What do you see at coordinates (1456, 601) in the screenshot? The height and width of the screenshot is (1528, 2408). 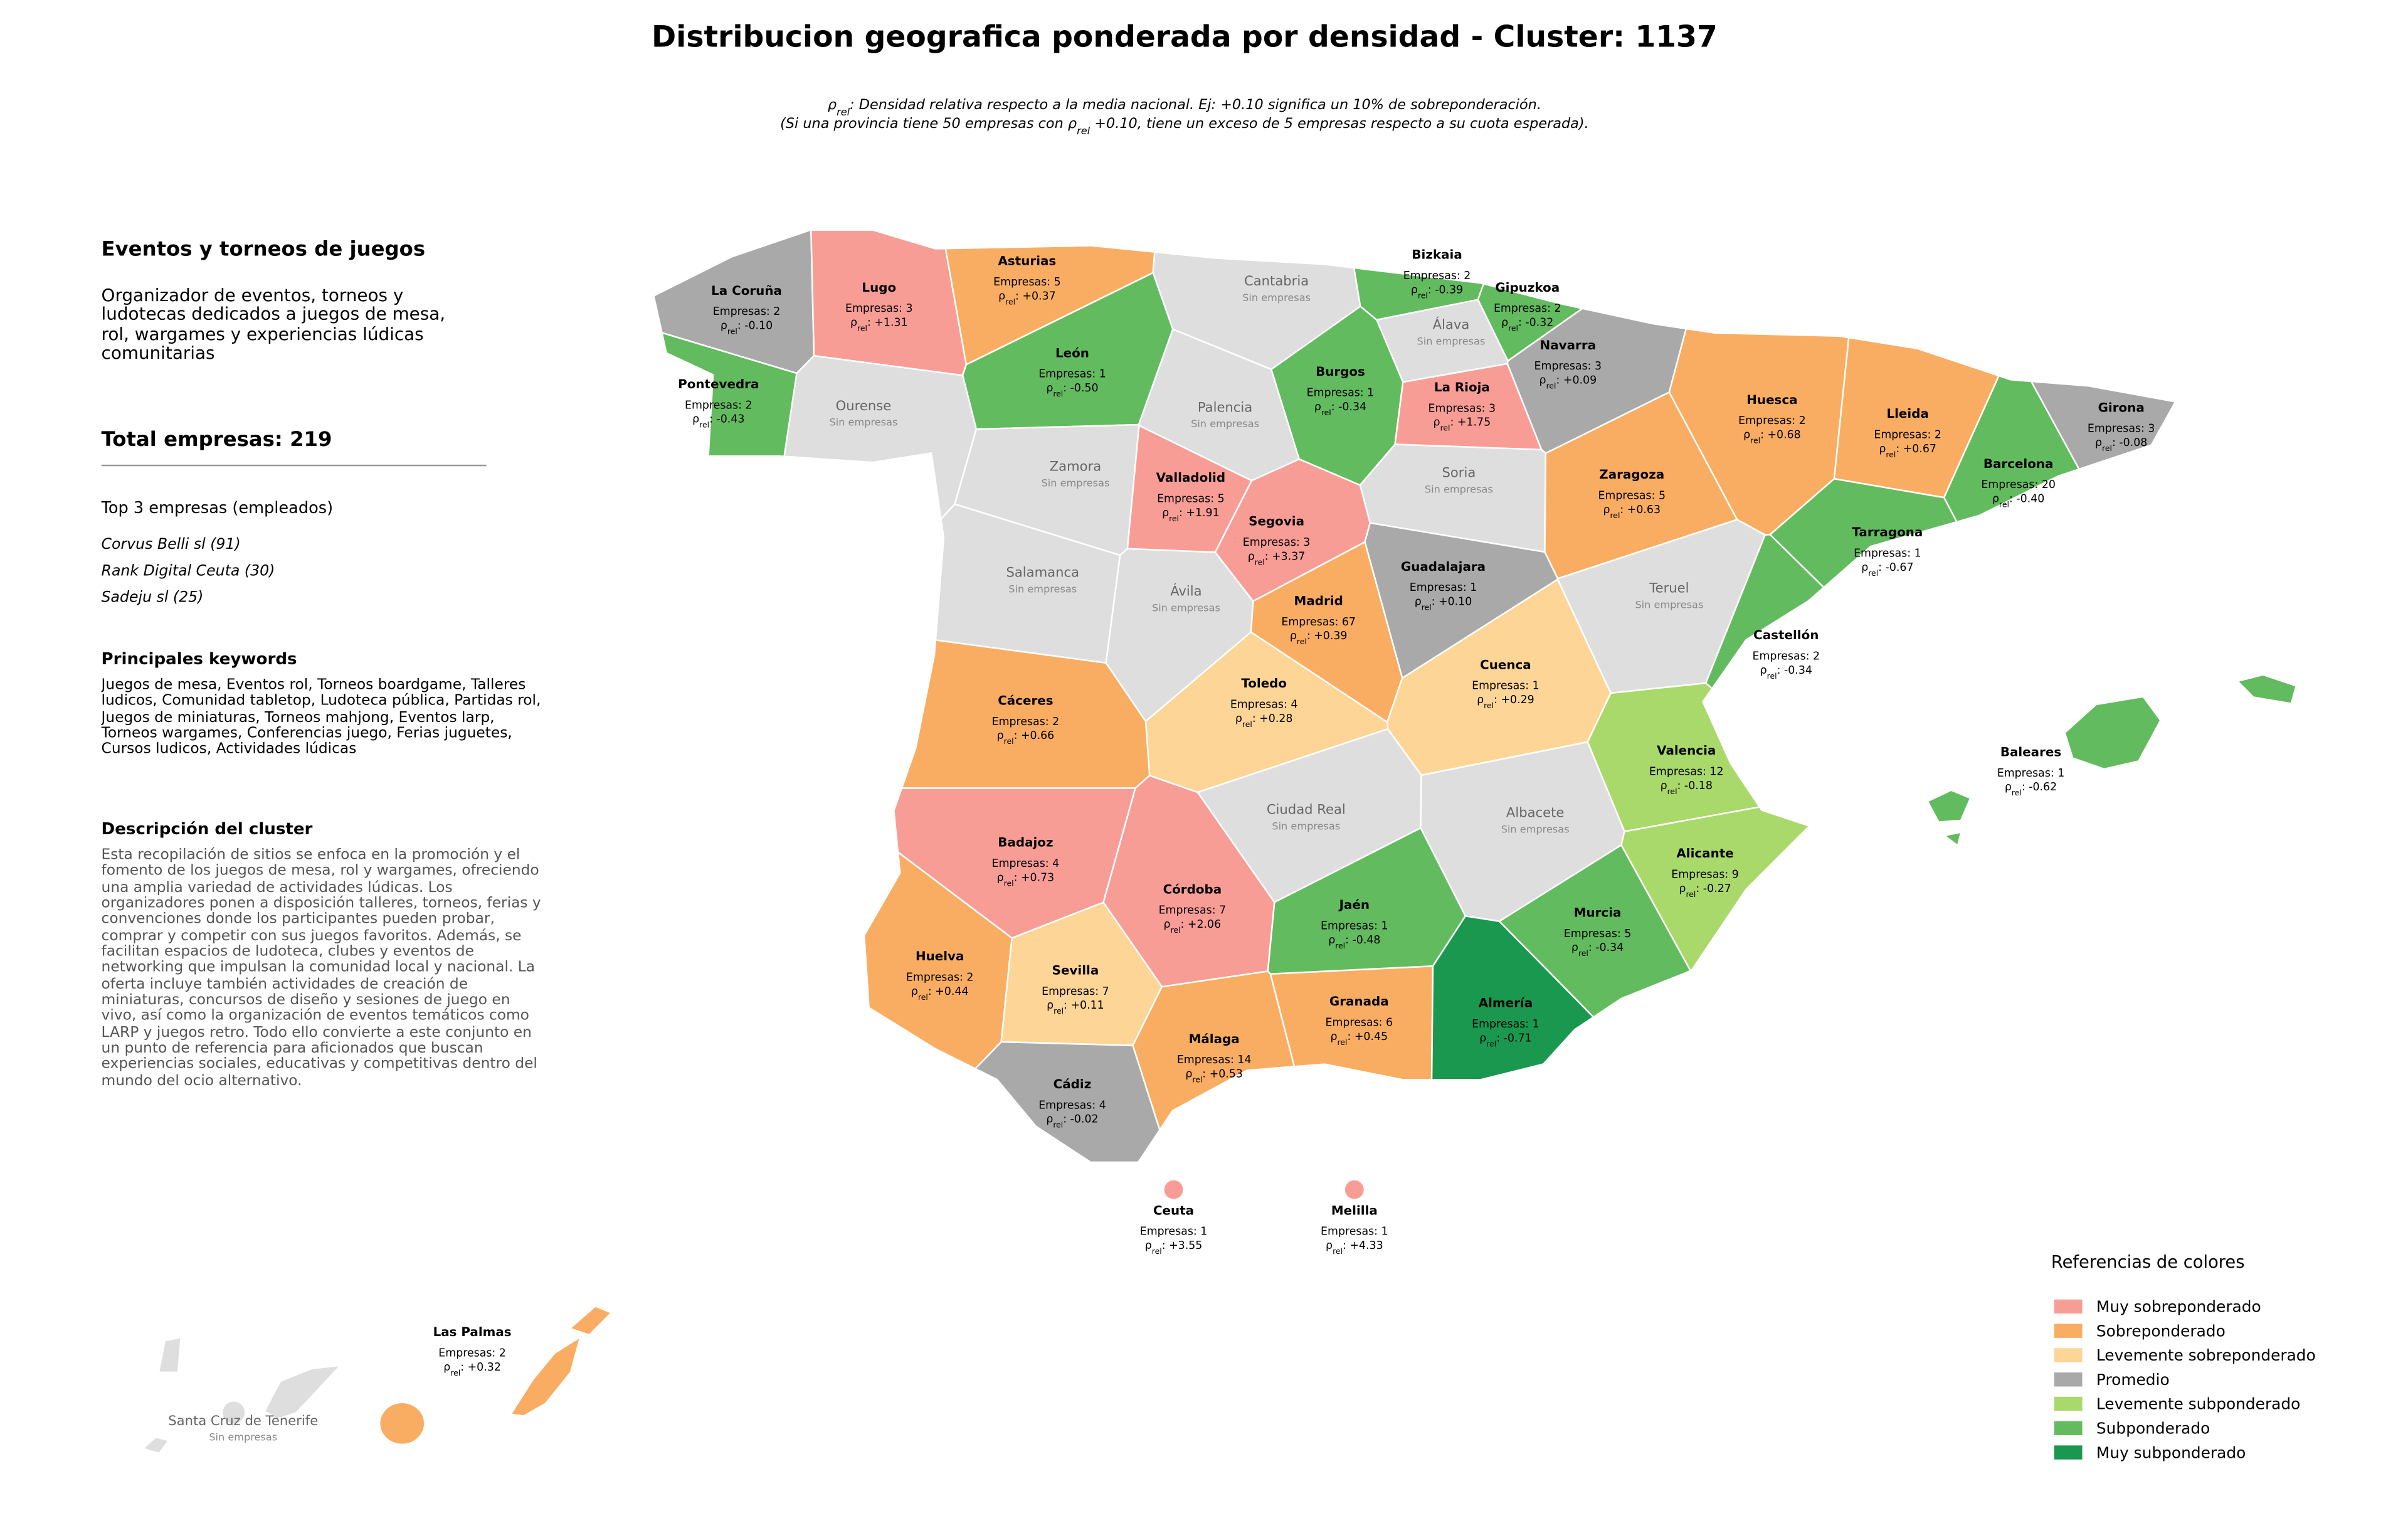 I see `rho: +0.10` at bounding box center [1456, 601].